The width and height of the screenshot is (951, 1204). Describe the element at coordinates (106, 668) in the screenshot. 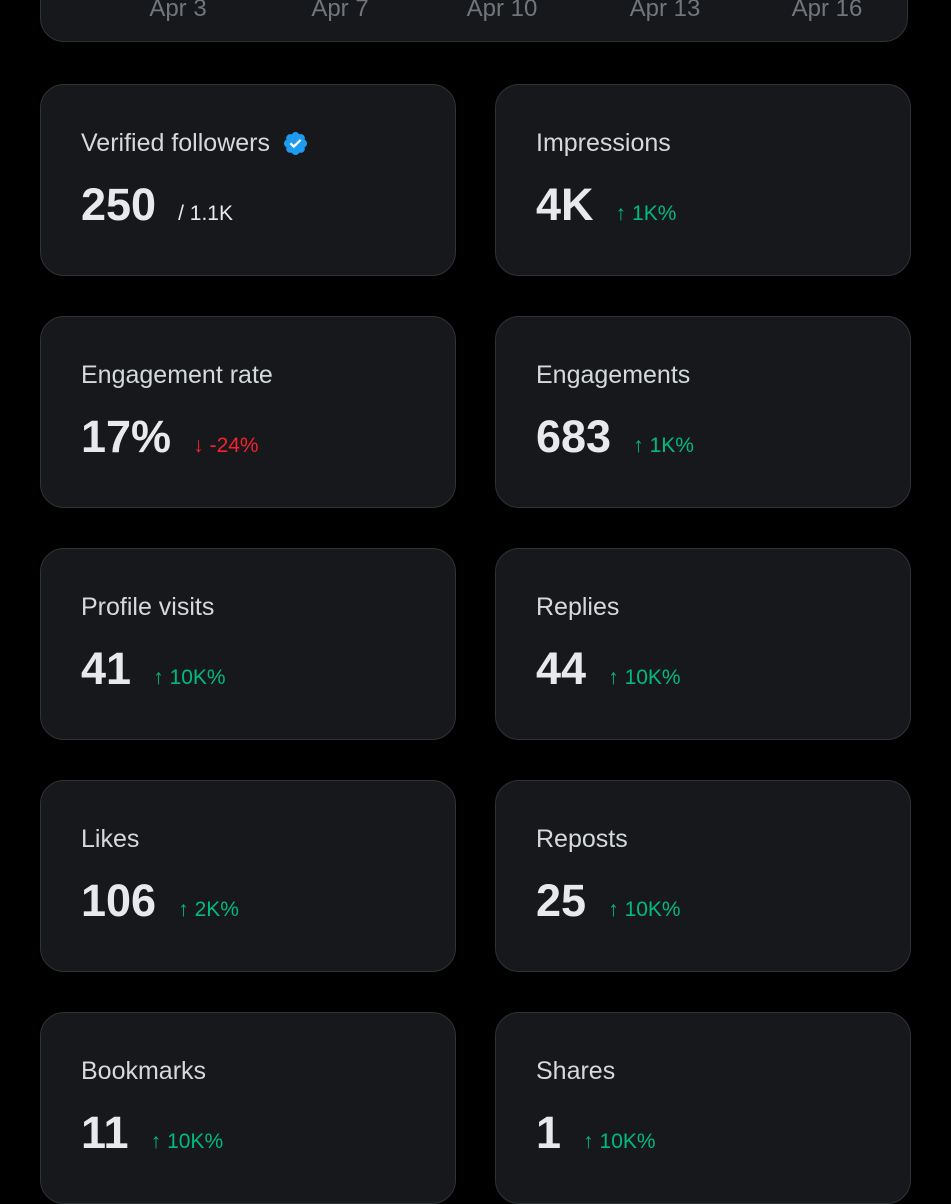

I see `metric-value: 41` at that location.